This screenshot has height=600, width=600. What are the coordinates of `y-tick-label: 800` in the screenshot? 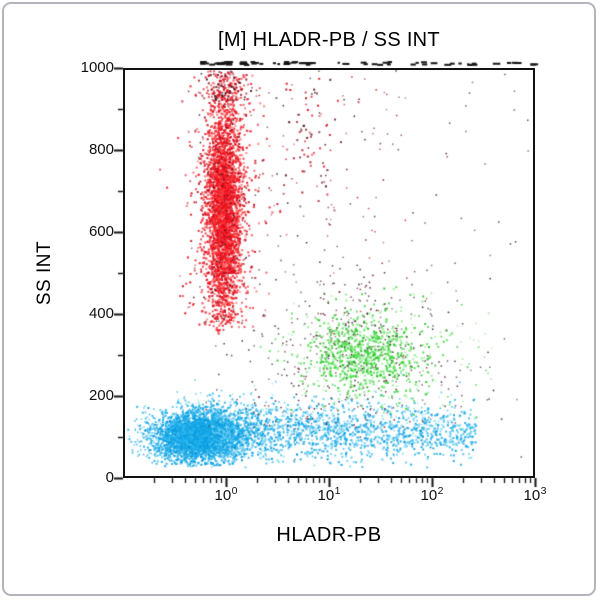 It's located at (101, 149).